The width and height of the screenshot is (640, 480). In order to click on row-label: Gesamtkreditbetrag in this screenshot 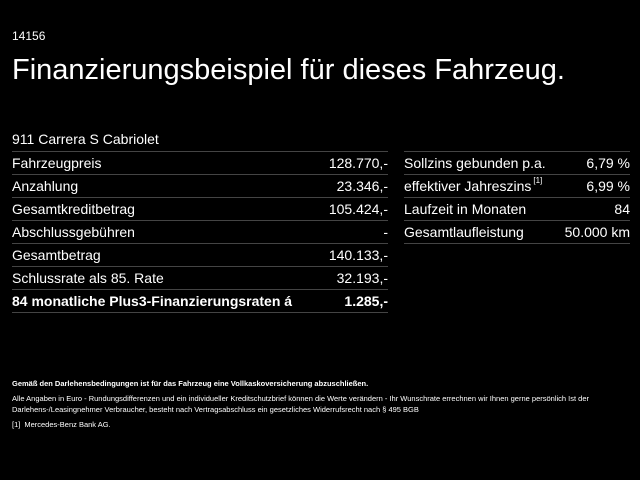, I will do `click(160, 209)`.